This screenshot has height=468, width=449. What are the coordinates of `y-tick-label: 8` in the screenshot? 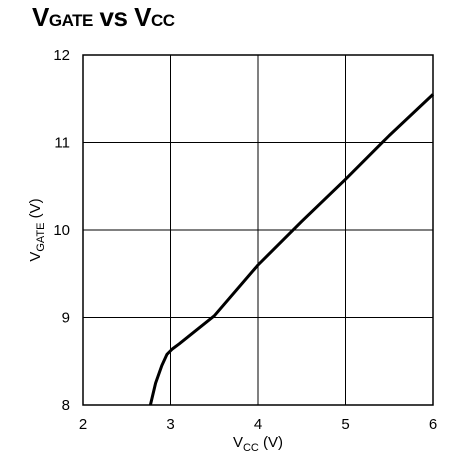 It's located at (66, 405).